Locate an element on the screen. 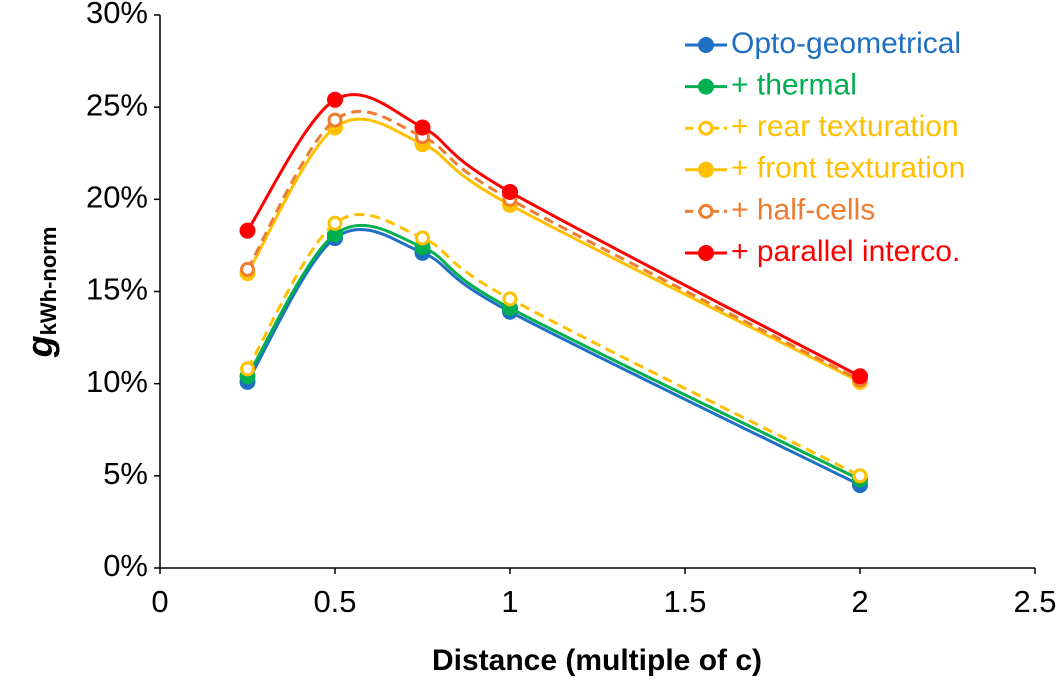 This screenshot has height=687, width=1064. y-tick-label: 5% is located at coordinates (125, 473).